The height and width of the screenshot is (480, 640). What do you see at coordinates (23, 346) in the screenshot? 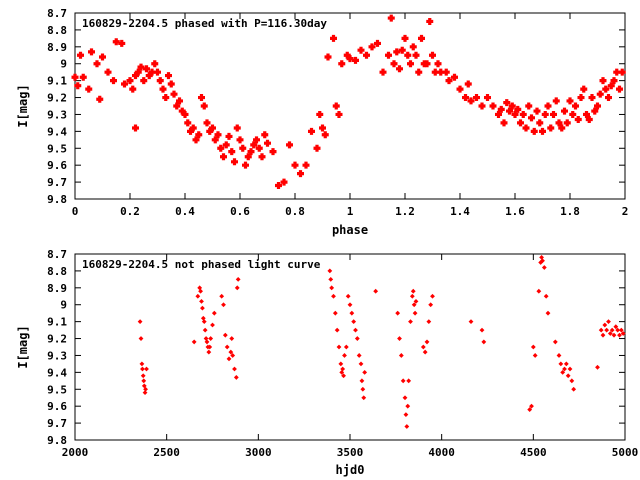
I see `bottom-y-axis-label: I[mag]` at bounding box center [23, 346].